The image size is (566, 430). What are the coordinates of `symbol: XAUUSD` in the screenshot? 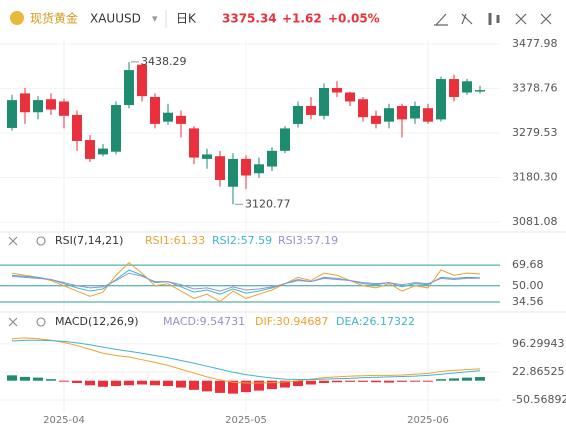 It's located at (115, 19).